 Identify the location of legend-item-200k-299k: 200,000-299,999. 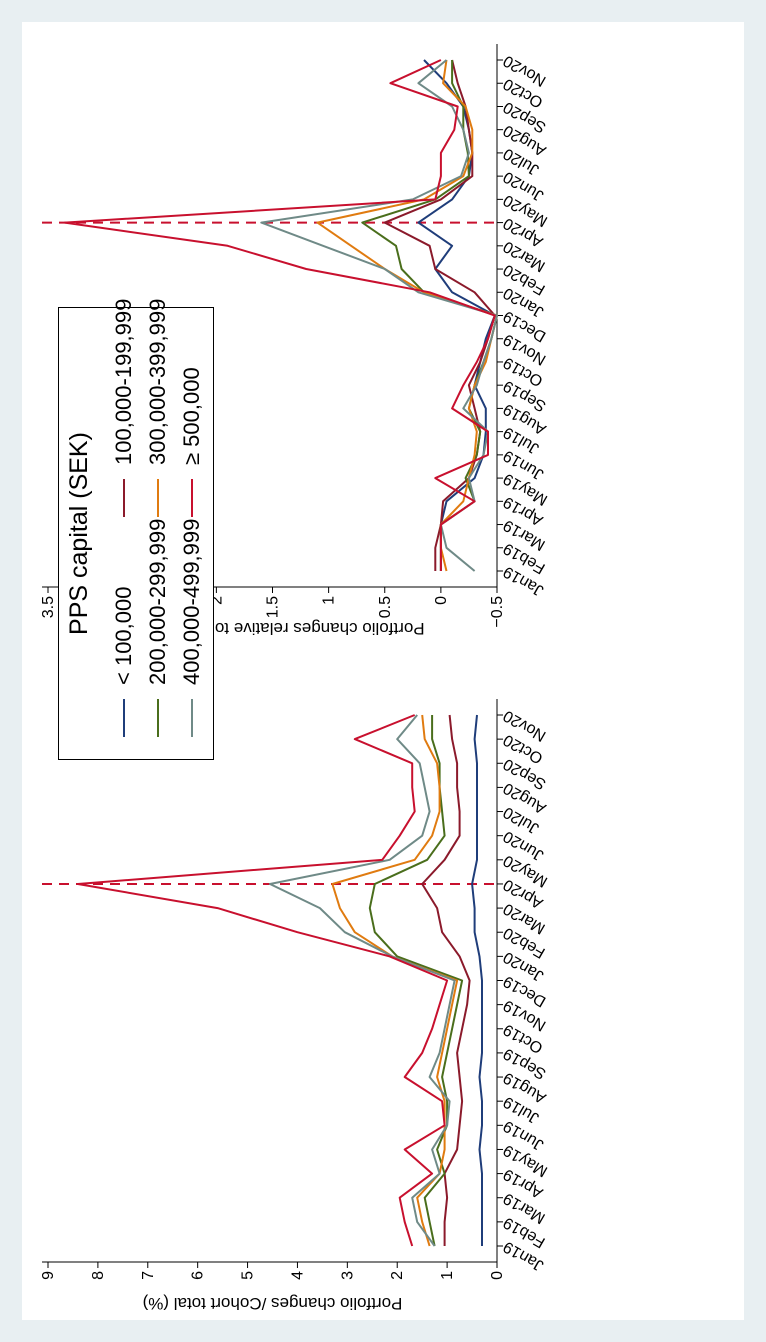
(158, 628).